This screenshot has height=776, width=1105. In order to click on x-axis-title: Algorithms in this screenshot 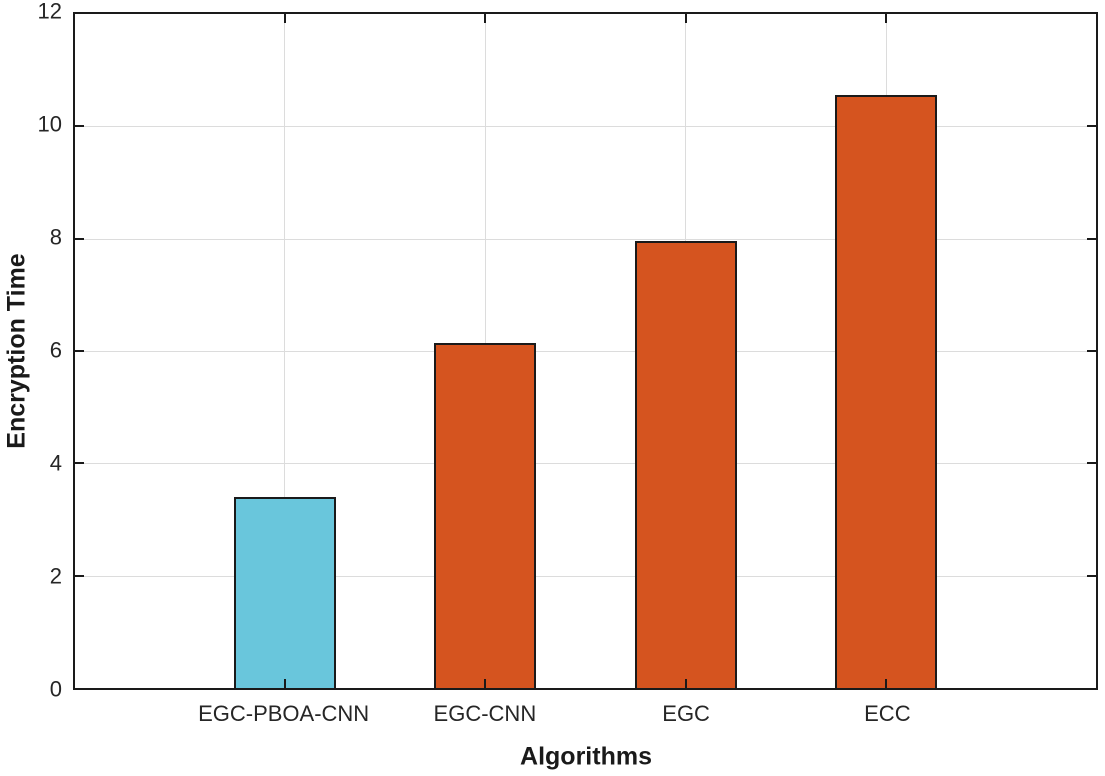, I will do `click(586, 756)`.